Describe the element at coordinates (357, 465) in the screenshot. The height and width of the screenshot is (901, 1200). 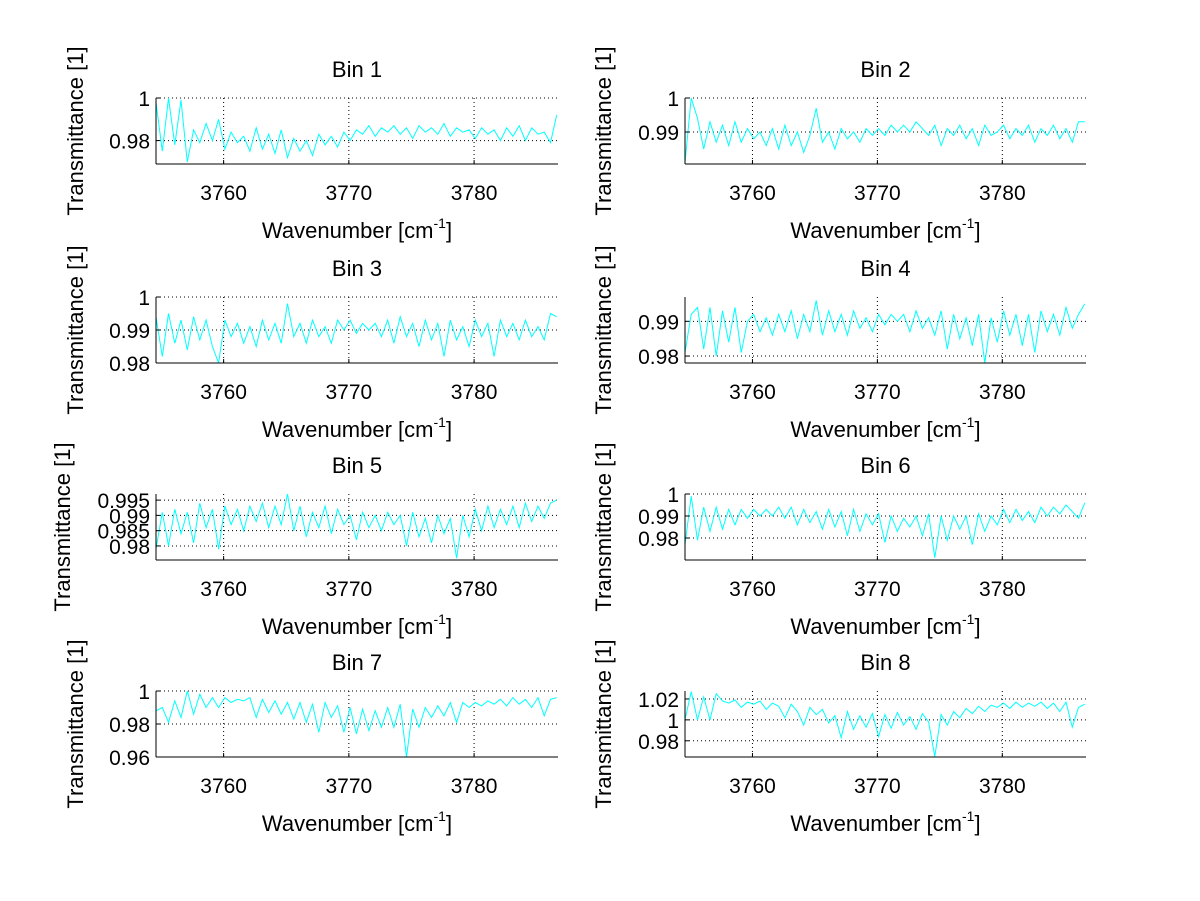
I see `subplot-title: Bin 5` at that location.